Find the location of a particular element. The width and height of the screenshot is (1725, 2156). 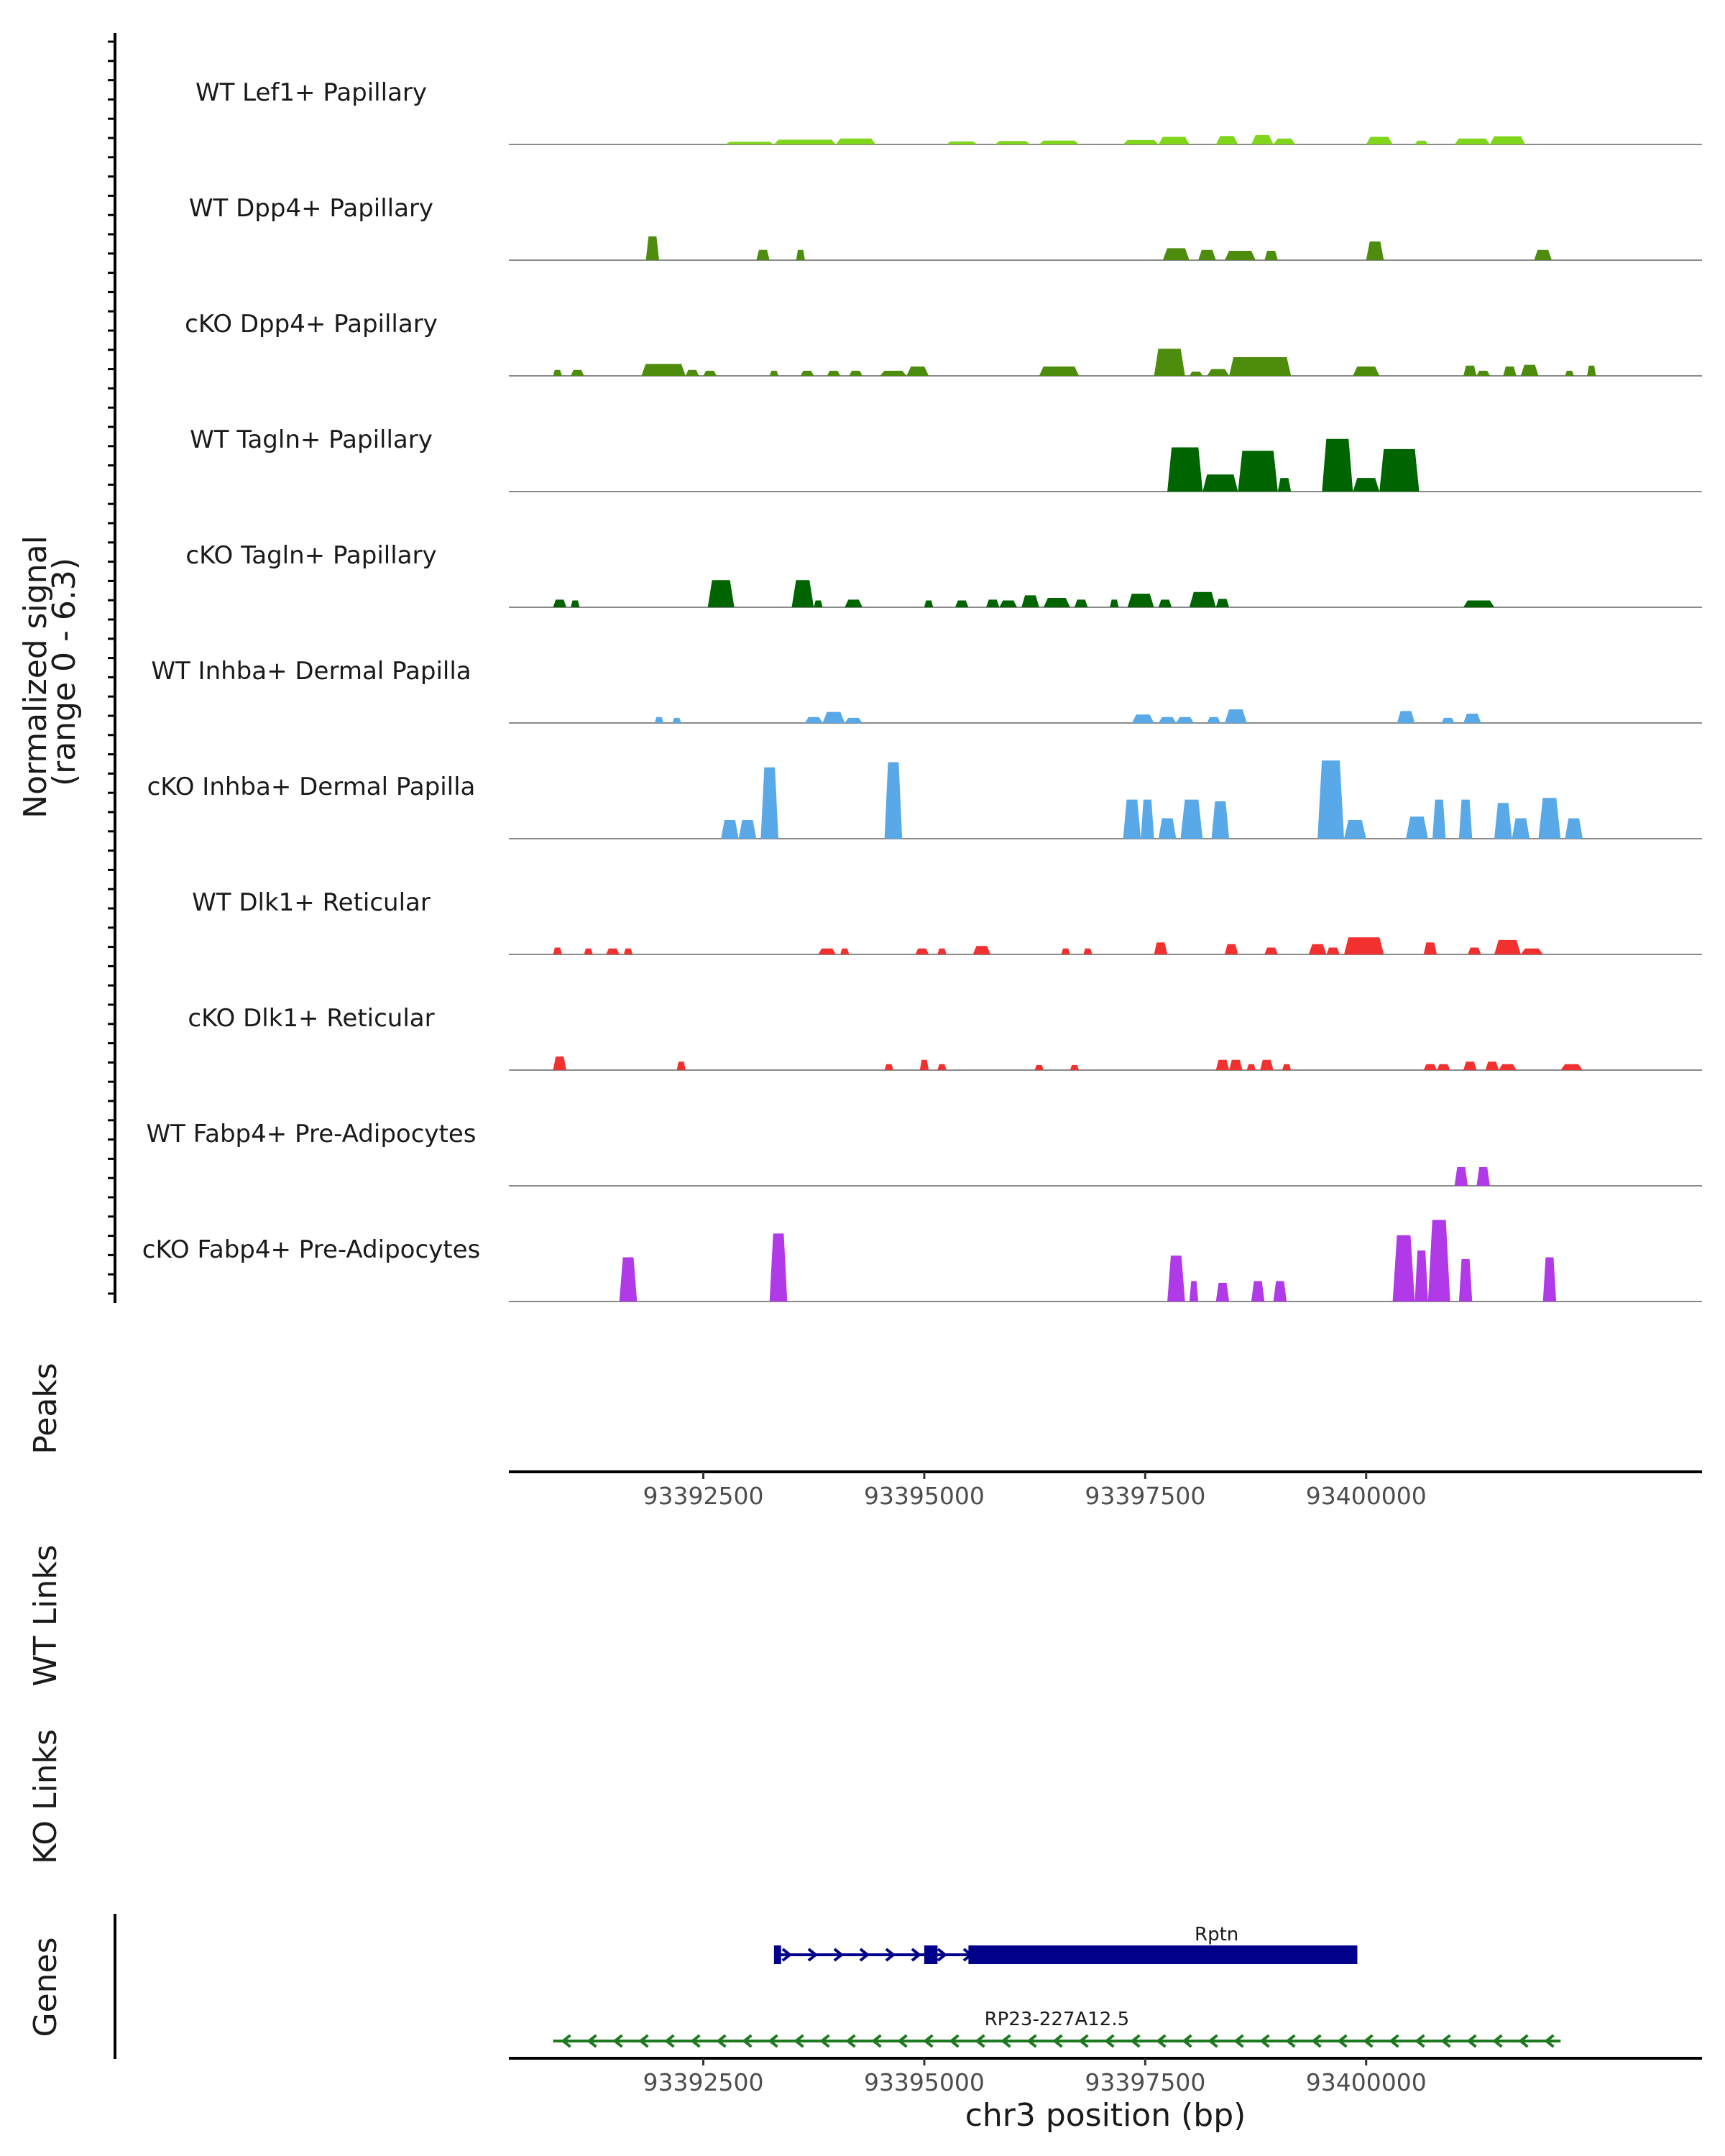

track-10: cKO Fabp4+ Pre-Adipocytes is located at coordinates (922, 1261).